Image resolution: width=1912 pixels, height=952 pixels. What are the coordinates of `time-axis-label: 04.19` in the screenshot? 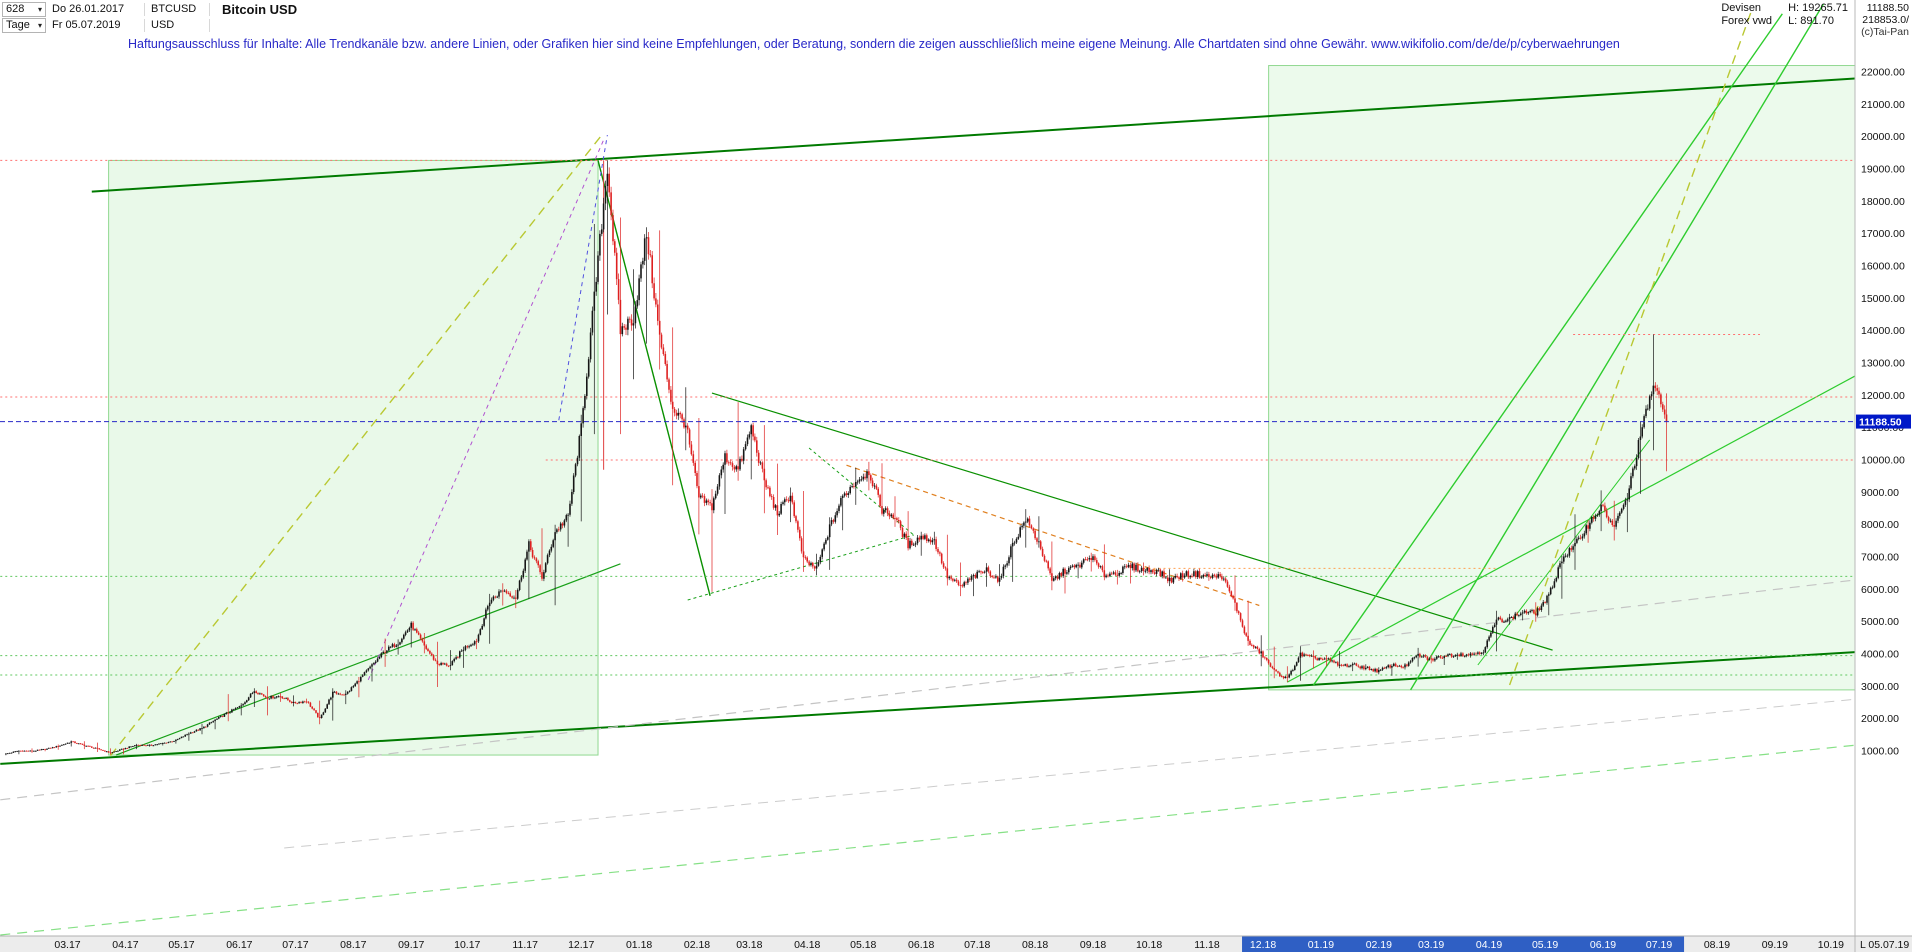 It's located at (1489, 945).